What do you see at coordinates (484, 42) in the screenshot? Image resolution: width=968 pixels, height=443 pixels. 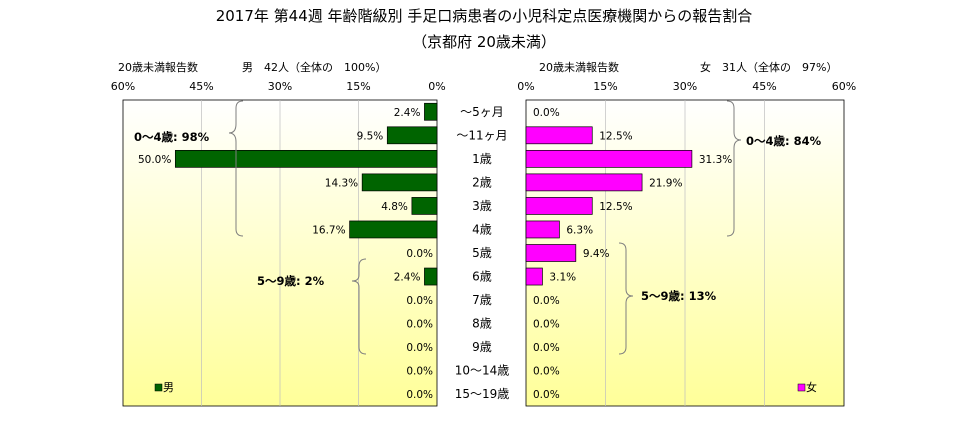 I see `chart-subtitle: （京都府 20歳未満）` at bounding box center [484, 42].